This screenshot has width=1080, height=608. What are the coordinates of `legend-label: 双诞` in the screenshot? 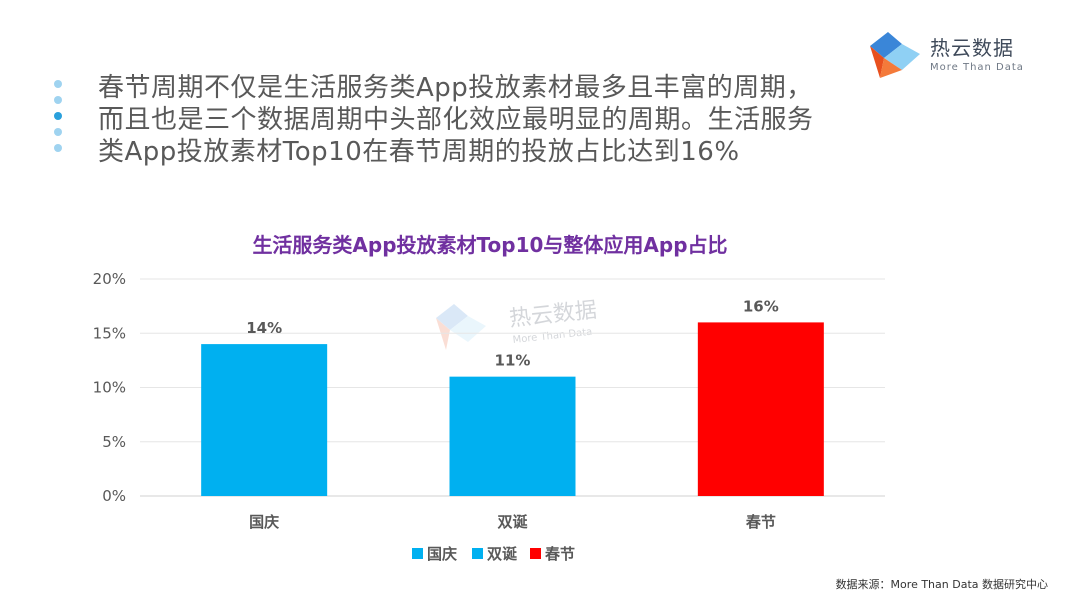 It's located at (502, 554).